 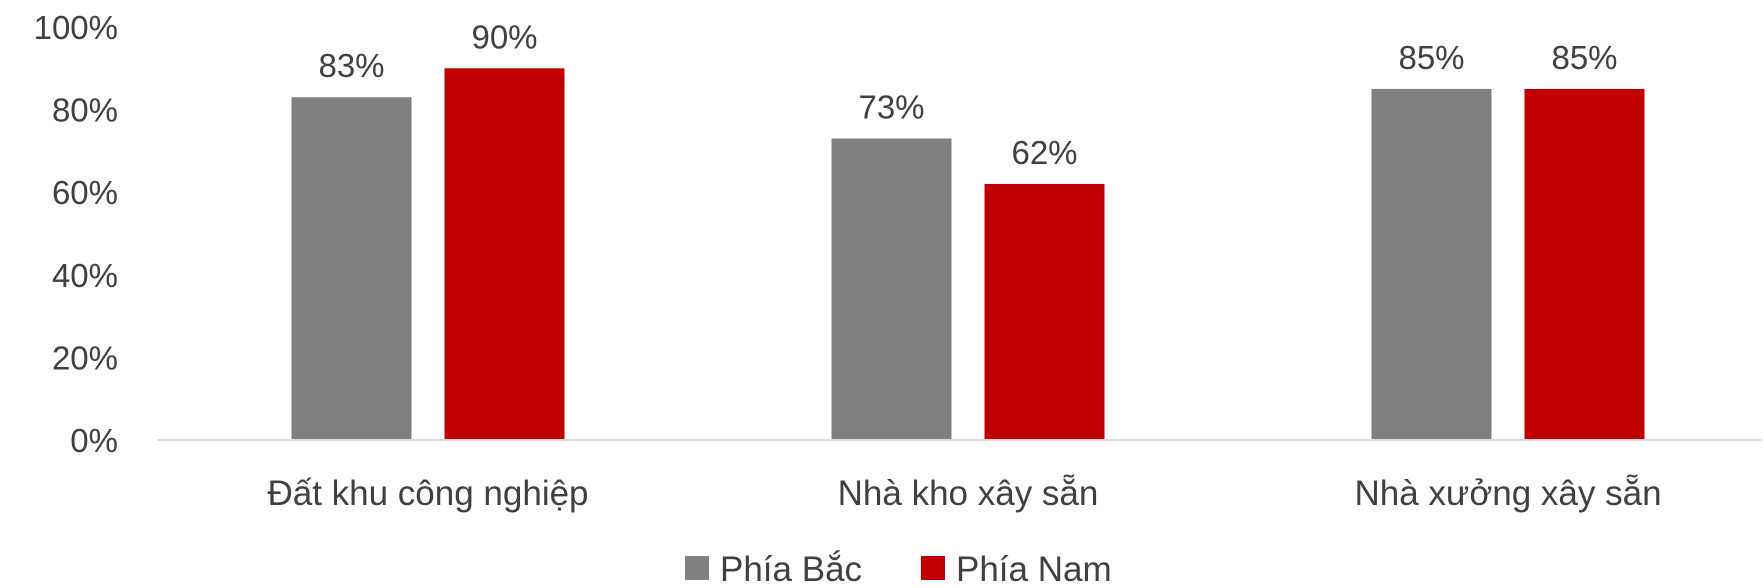 I want to click on y-tick-label: 60%, so click(x=85, y=192).